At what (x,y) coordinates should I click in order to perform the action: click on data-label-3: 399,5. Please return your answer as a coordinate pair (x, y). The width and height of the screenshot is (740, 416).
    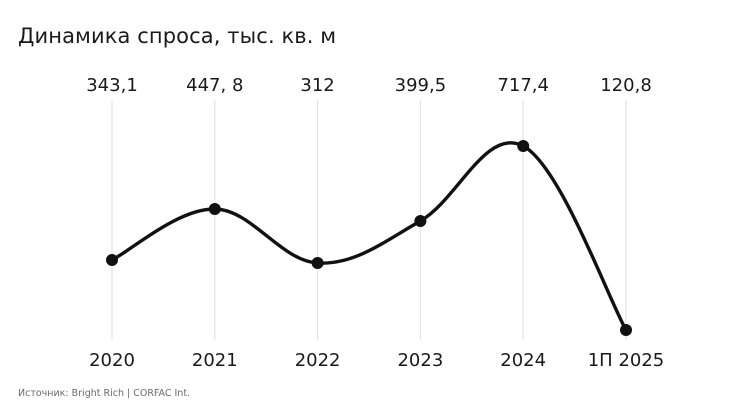
    Looking at the image, I should click on (421, 85).